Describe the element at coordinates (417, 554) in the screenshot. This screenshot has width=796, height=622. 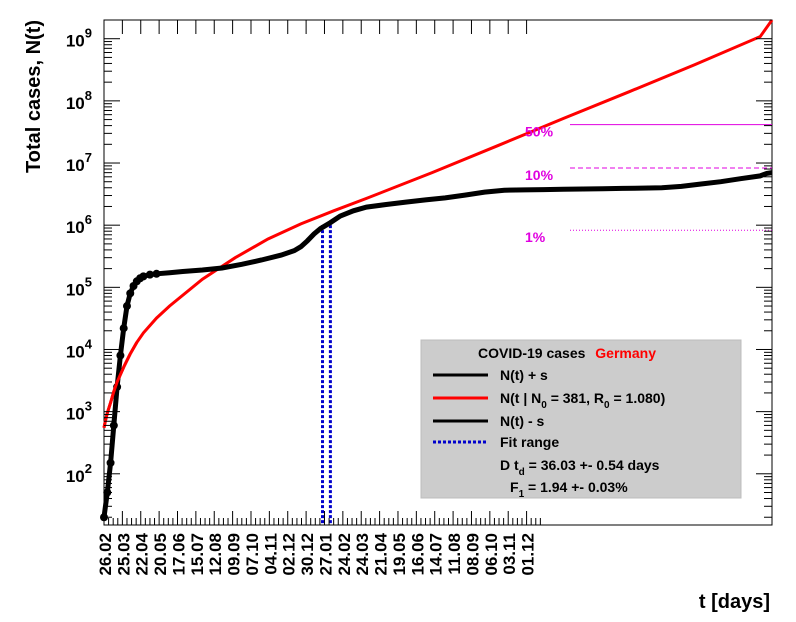
I see `x-tick-label: 16.06` at that location.